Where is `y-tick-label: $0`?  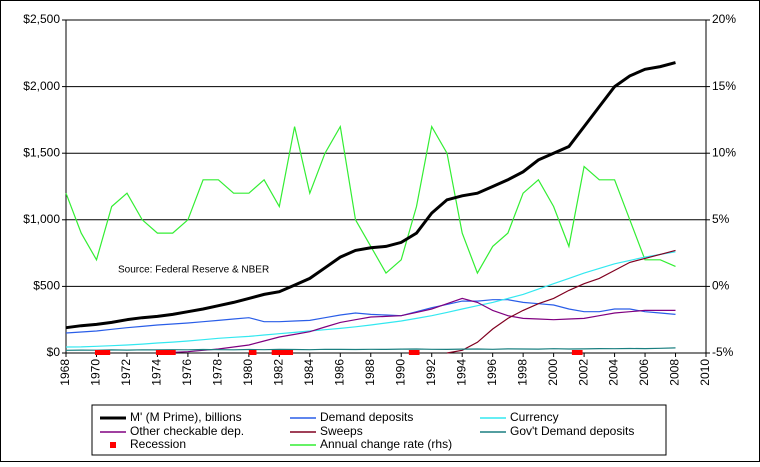 y-tick-label: $0 is located at coordinates (54, 352).